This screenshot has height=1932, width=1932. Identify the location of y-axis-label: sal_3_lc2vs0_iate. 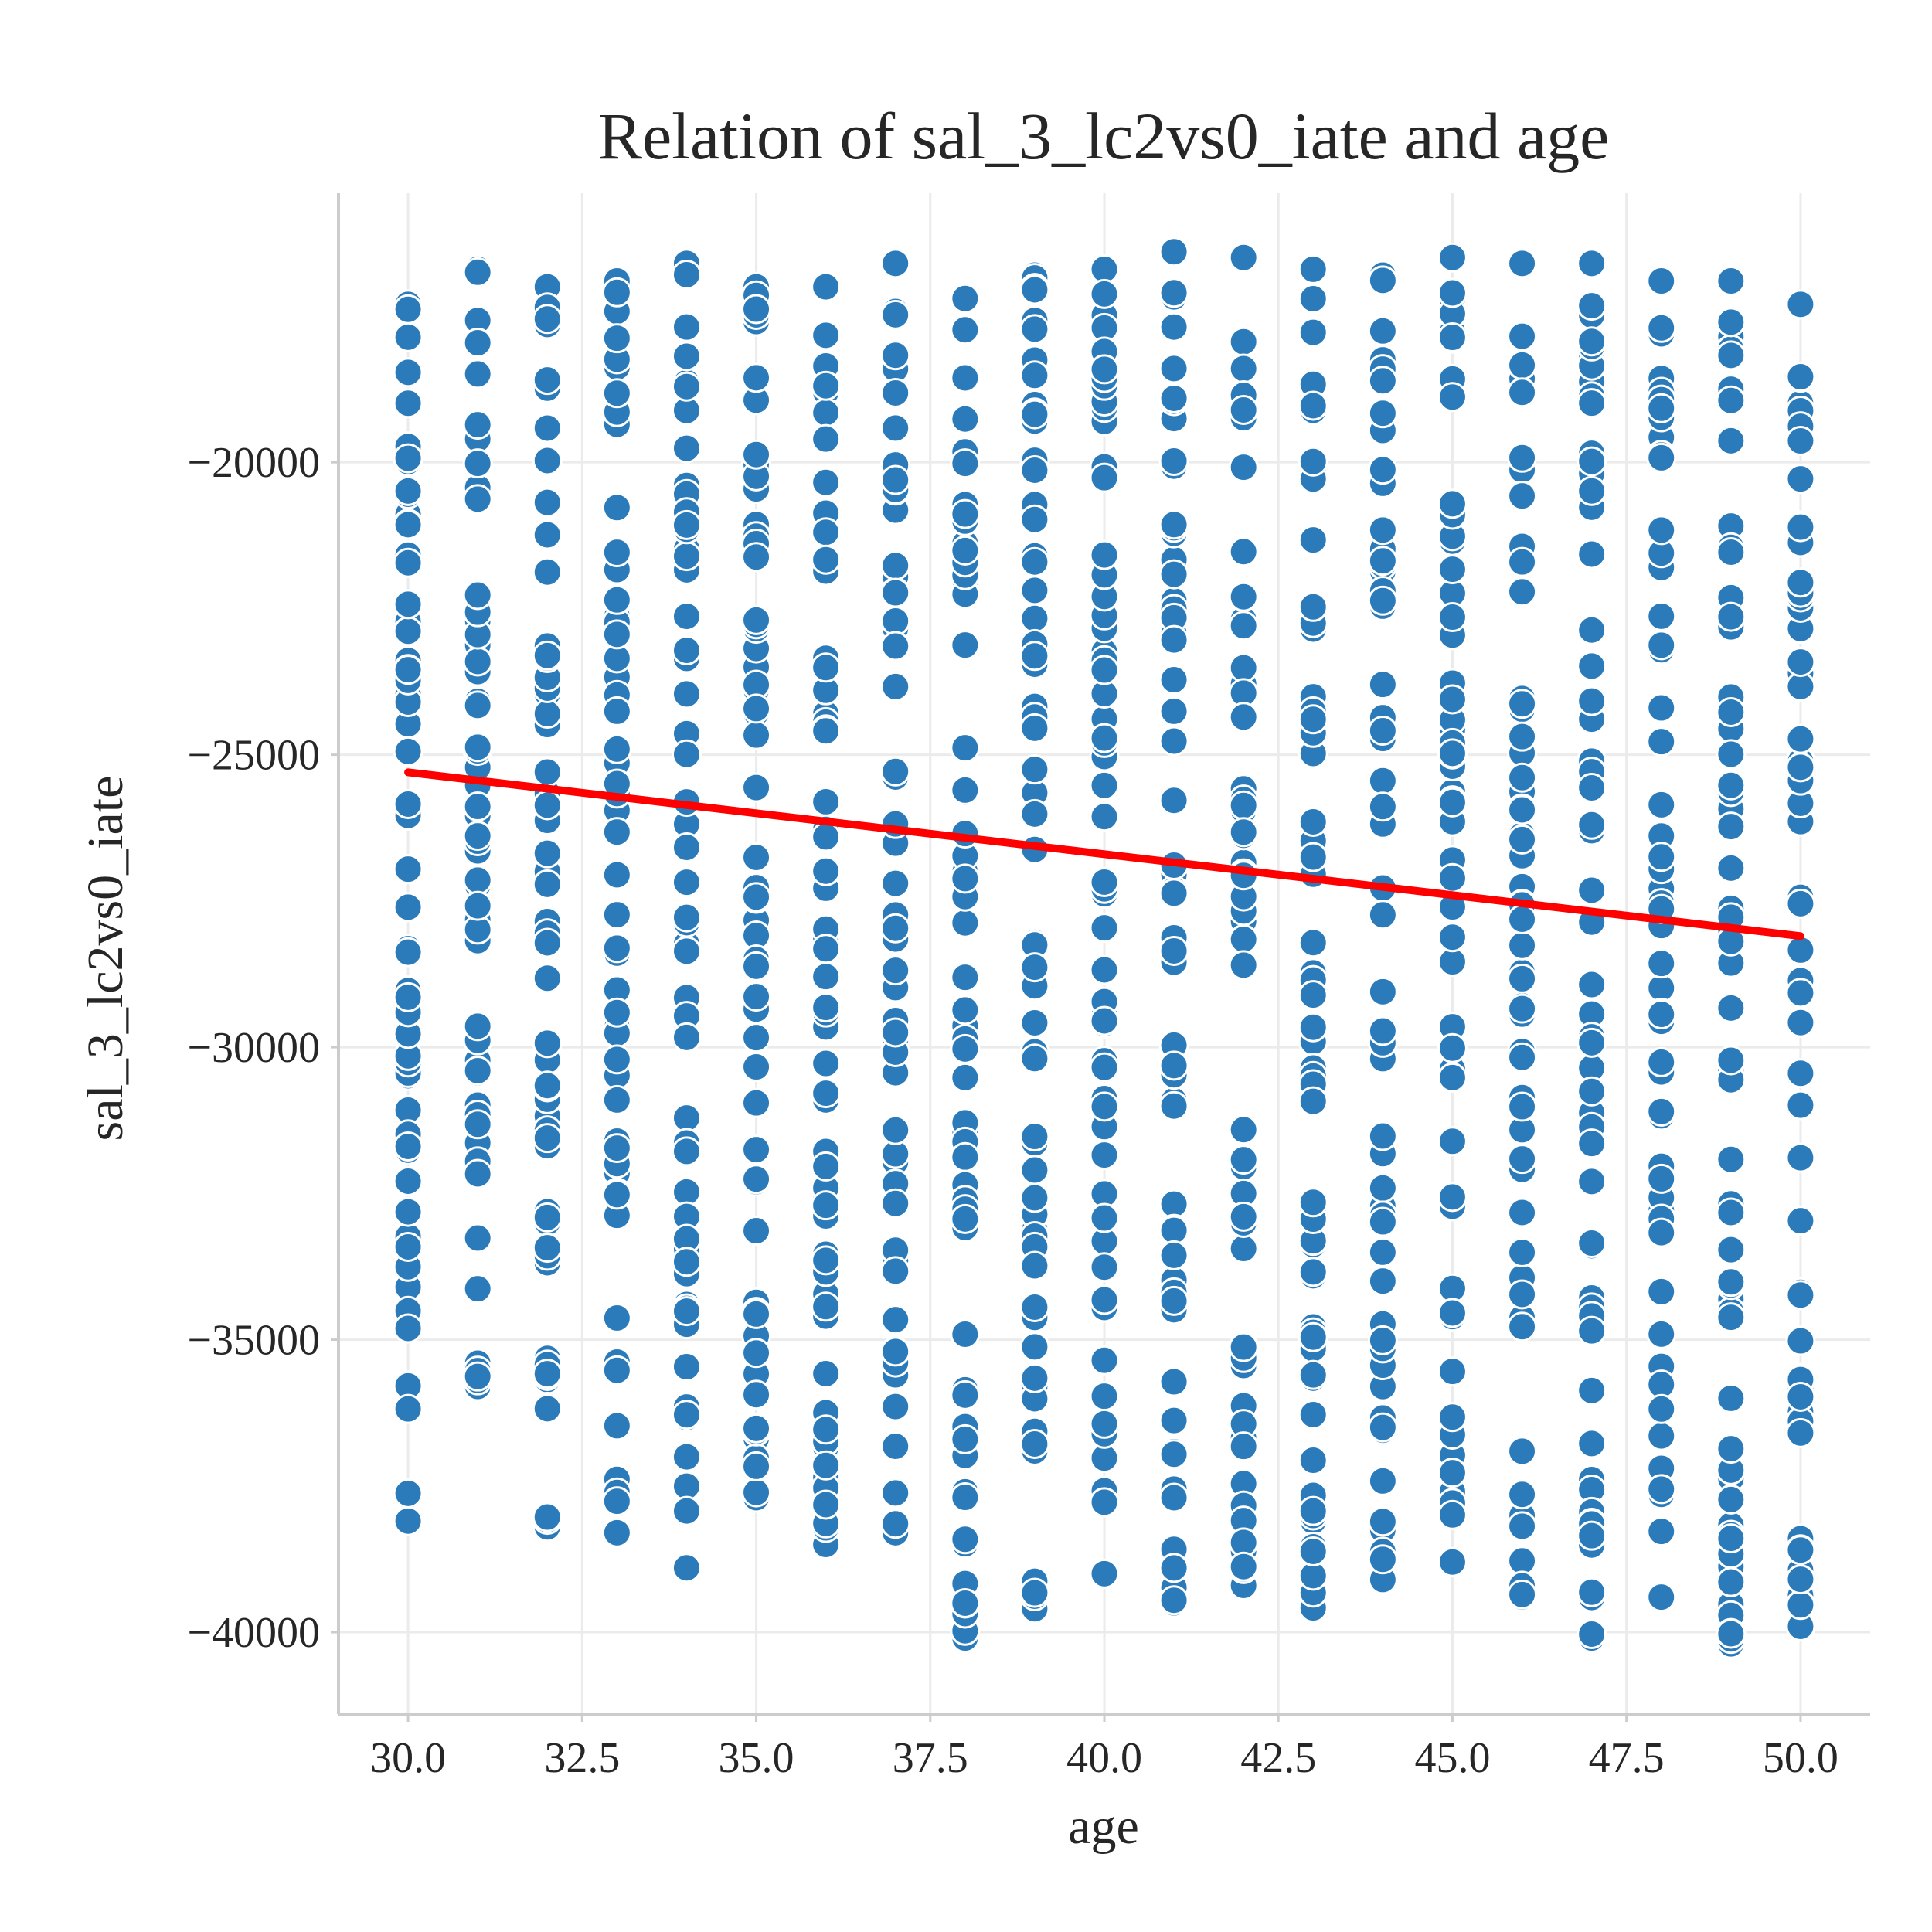
(105, 958).